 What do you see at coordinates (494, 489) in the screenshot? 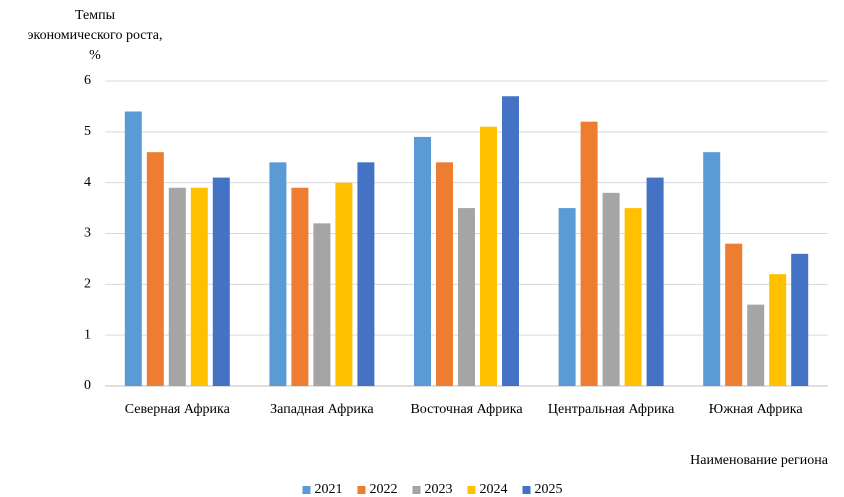
I see `legend-label: 2024` at bounding box center [494, 489].